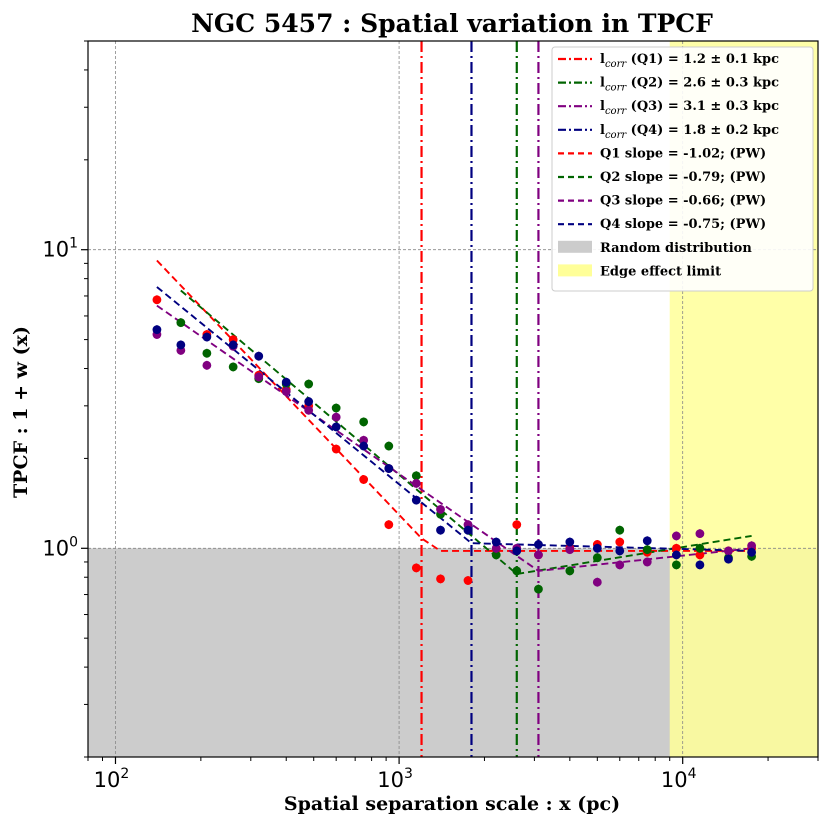 Image resolution: width=830 pixels, height=830 pixels. Describe the element at coordinates (682, 169) in the screenshot. I see `legend-box` at that location.